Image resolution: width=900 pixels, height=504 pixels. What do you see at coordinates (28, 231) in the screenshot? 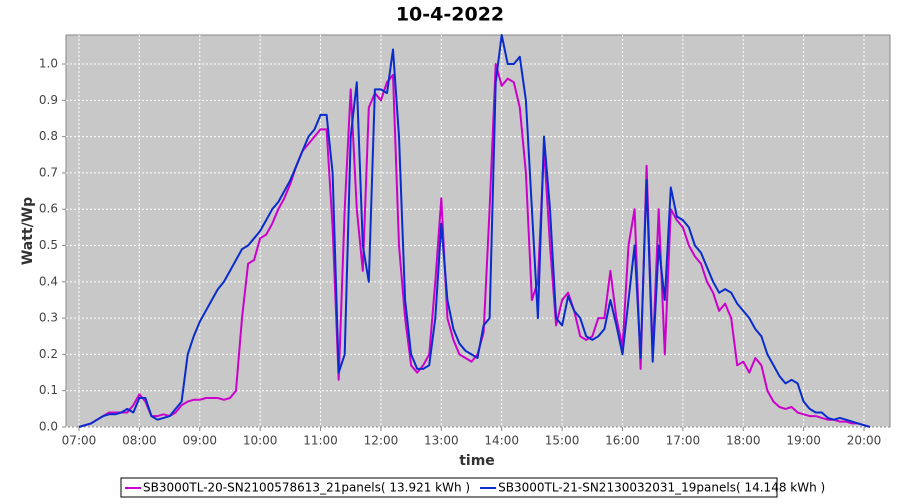
I see `y-axis-label: Watt/Wp` at bounding box center [28, 231].